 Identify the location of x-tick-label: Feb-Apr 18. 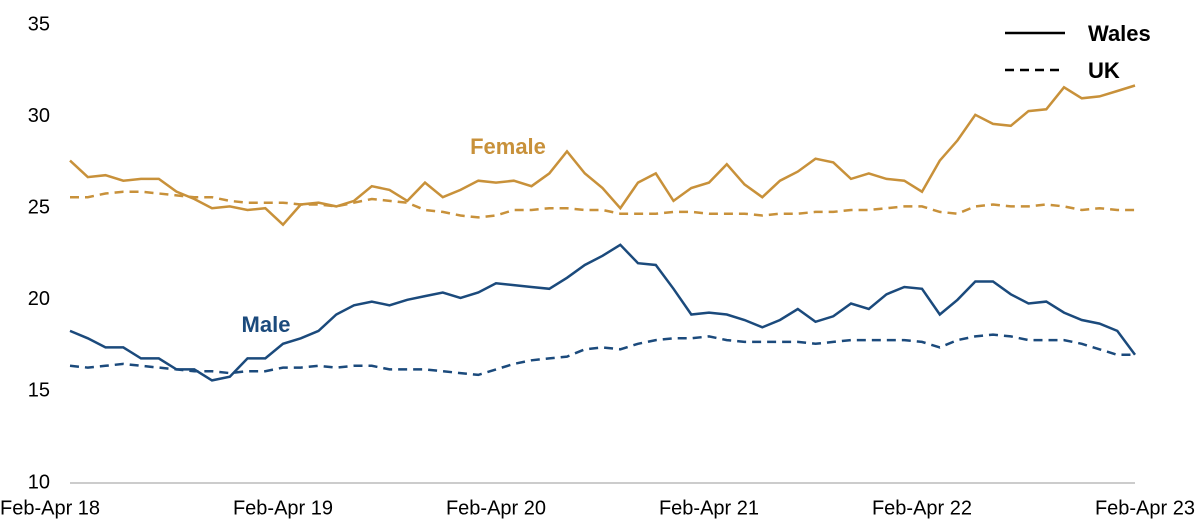
(50, 508).